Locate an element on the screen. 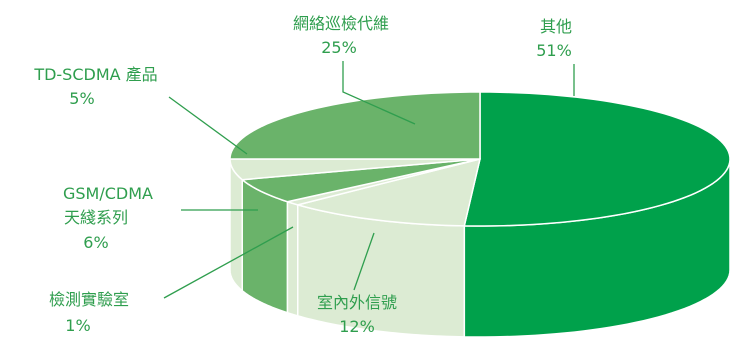 The image size is (732, 338). label-qita: 其他 is located at coordinates (556, 26).